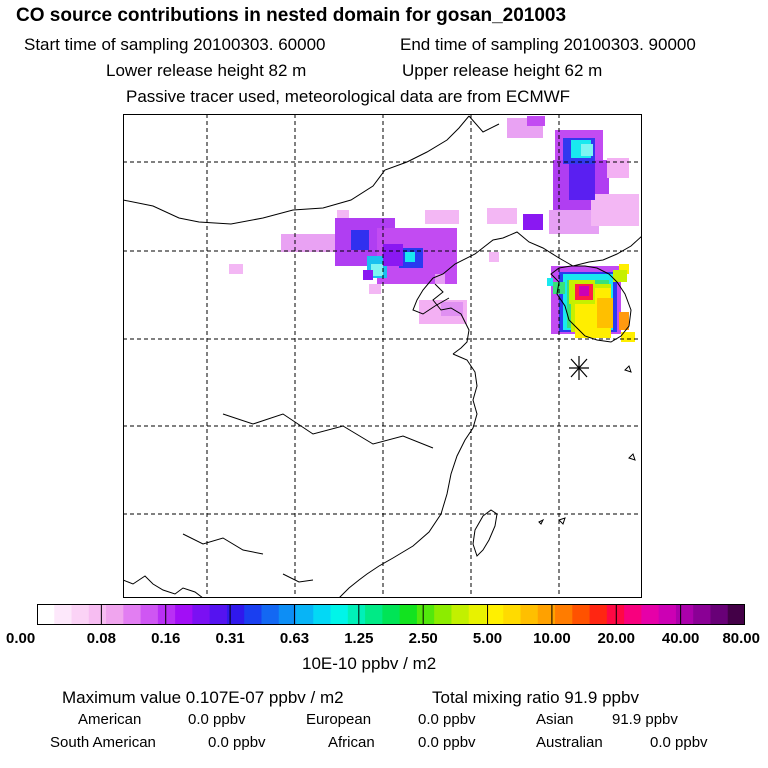  What do you see at coordinates (591, 303) in the screenshot?
I see `plume-korea-hotspot` at bounding box center [591, 303].